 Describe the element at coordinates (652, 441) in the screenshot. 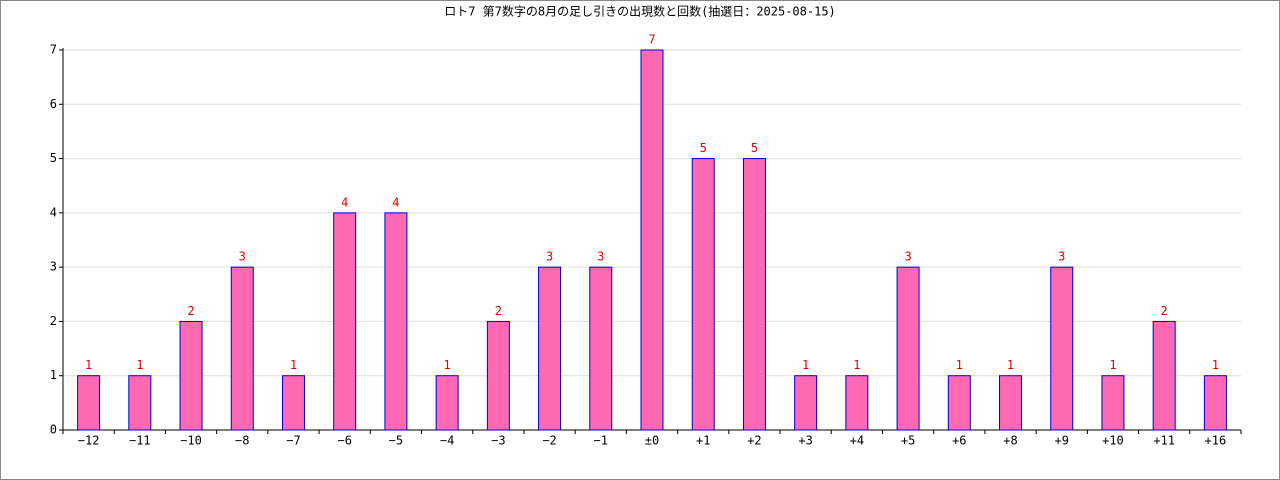

I see `x-tick-label: ±0` at that location.